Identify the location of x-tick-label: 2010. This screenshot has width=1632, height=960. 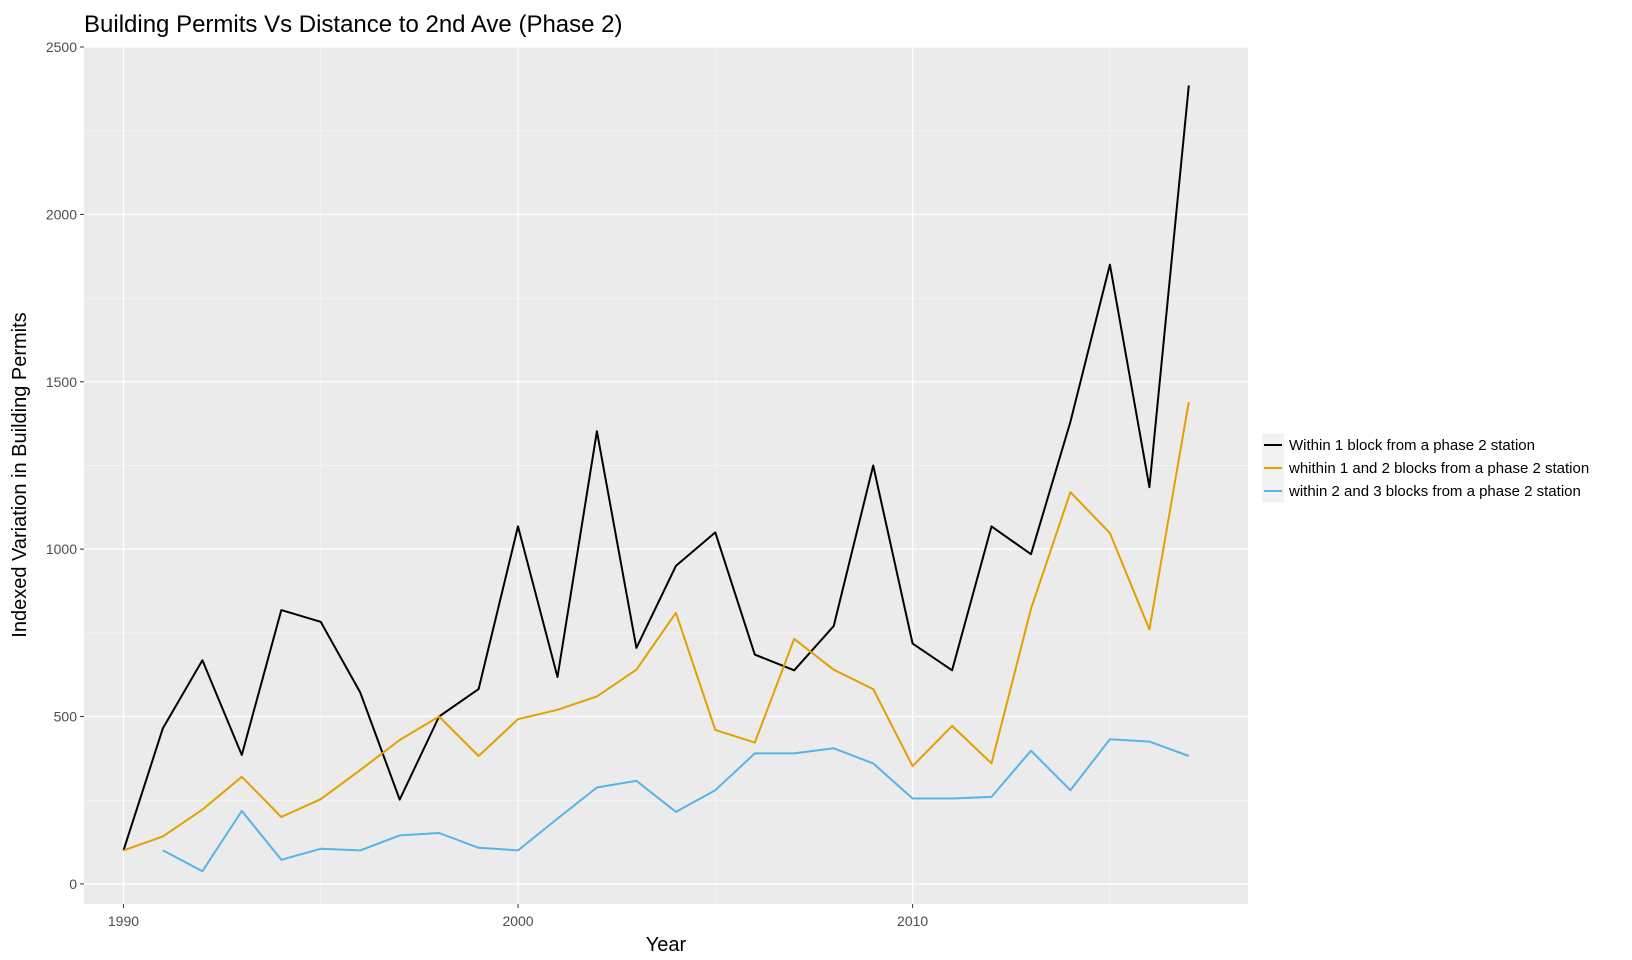
(912, 921).